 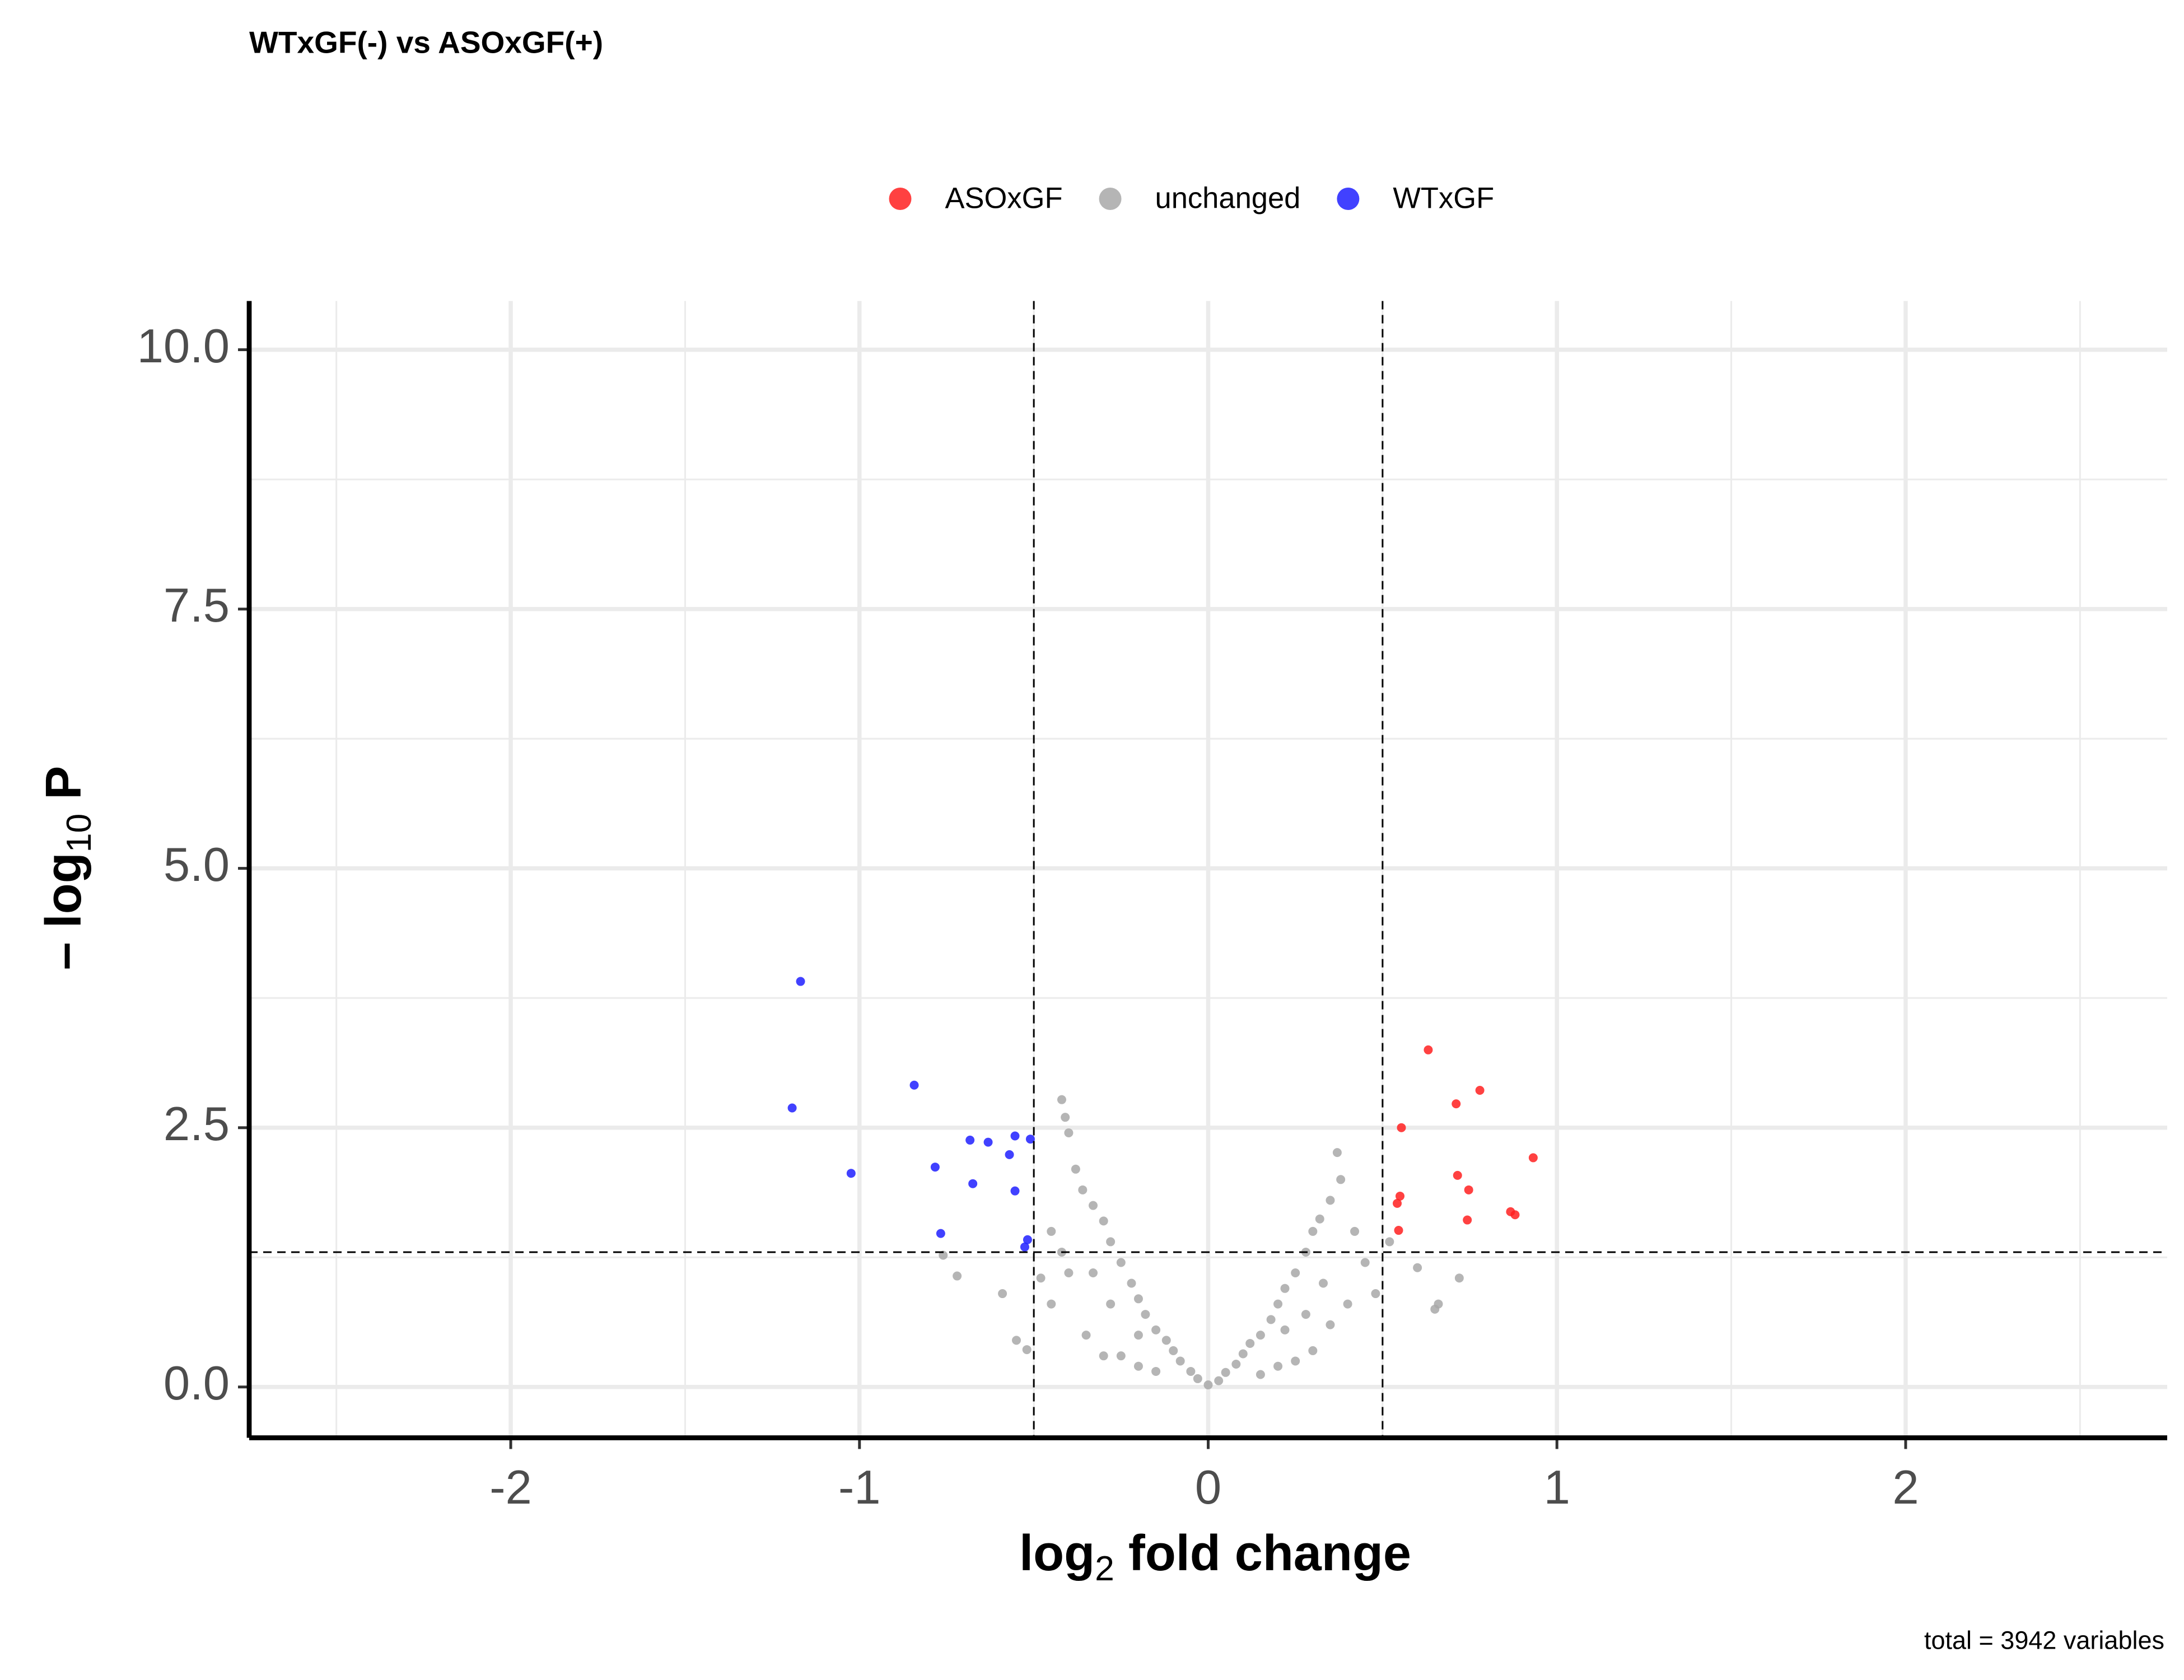 What do you see at coordinates (1557, 1488) in the screenshot?
I see `x-tick-label: 1` at bounding box center [1557, 1488].